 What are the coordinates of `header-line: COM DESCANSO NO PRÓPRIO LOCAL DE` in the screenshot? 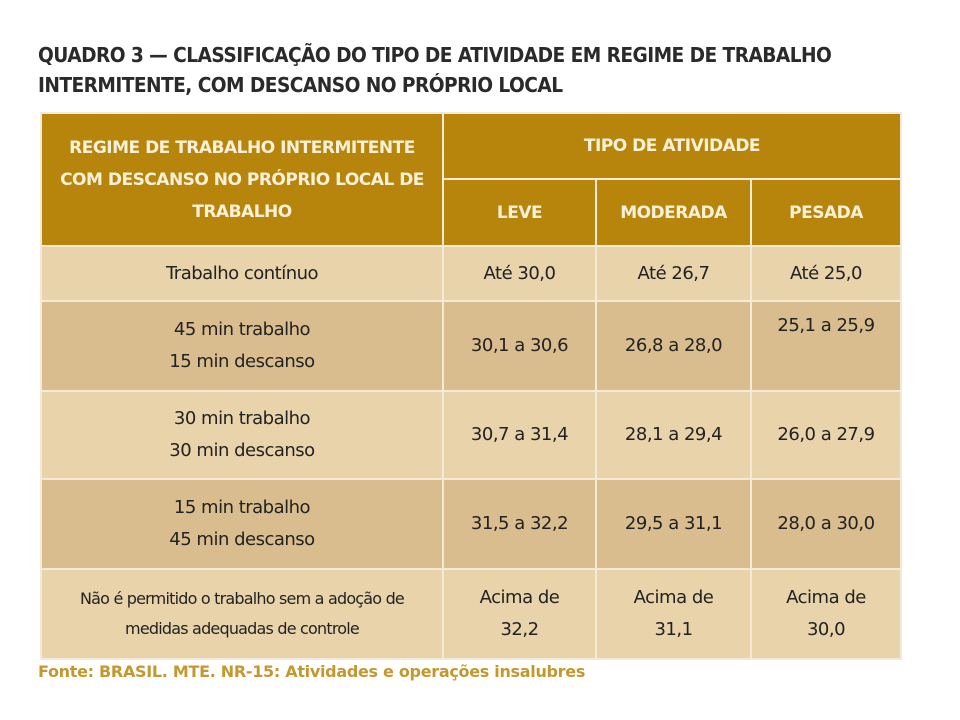 It's located at (242, 179).